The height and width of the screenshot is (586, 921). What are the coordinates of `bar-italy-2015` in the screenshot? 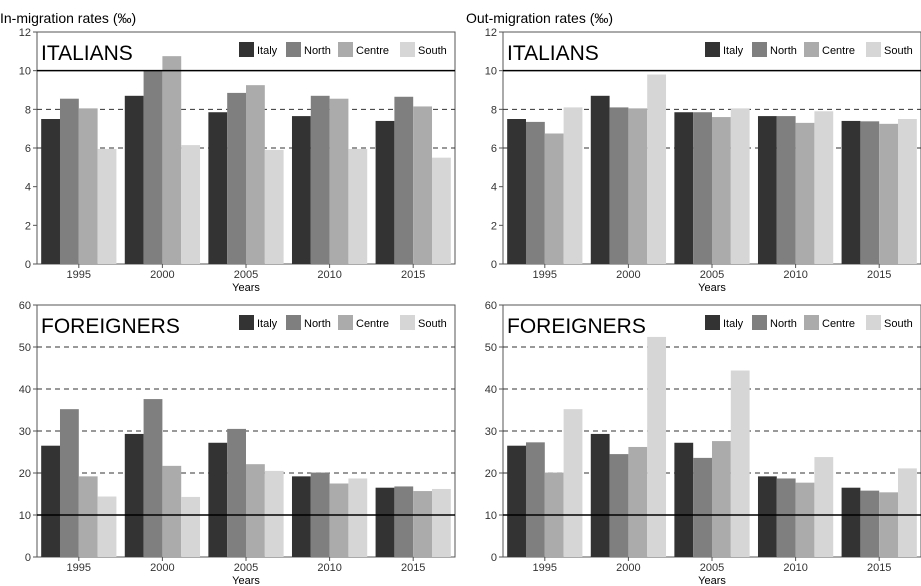 It's located at (385, 192).